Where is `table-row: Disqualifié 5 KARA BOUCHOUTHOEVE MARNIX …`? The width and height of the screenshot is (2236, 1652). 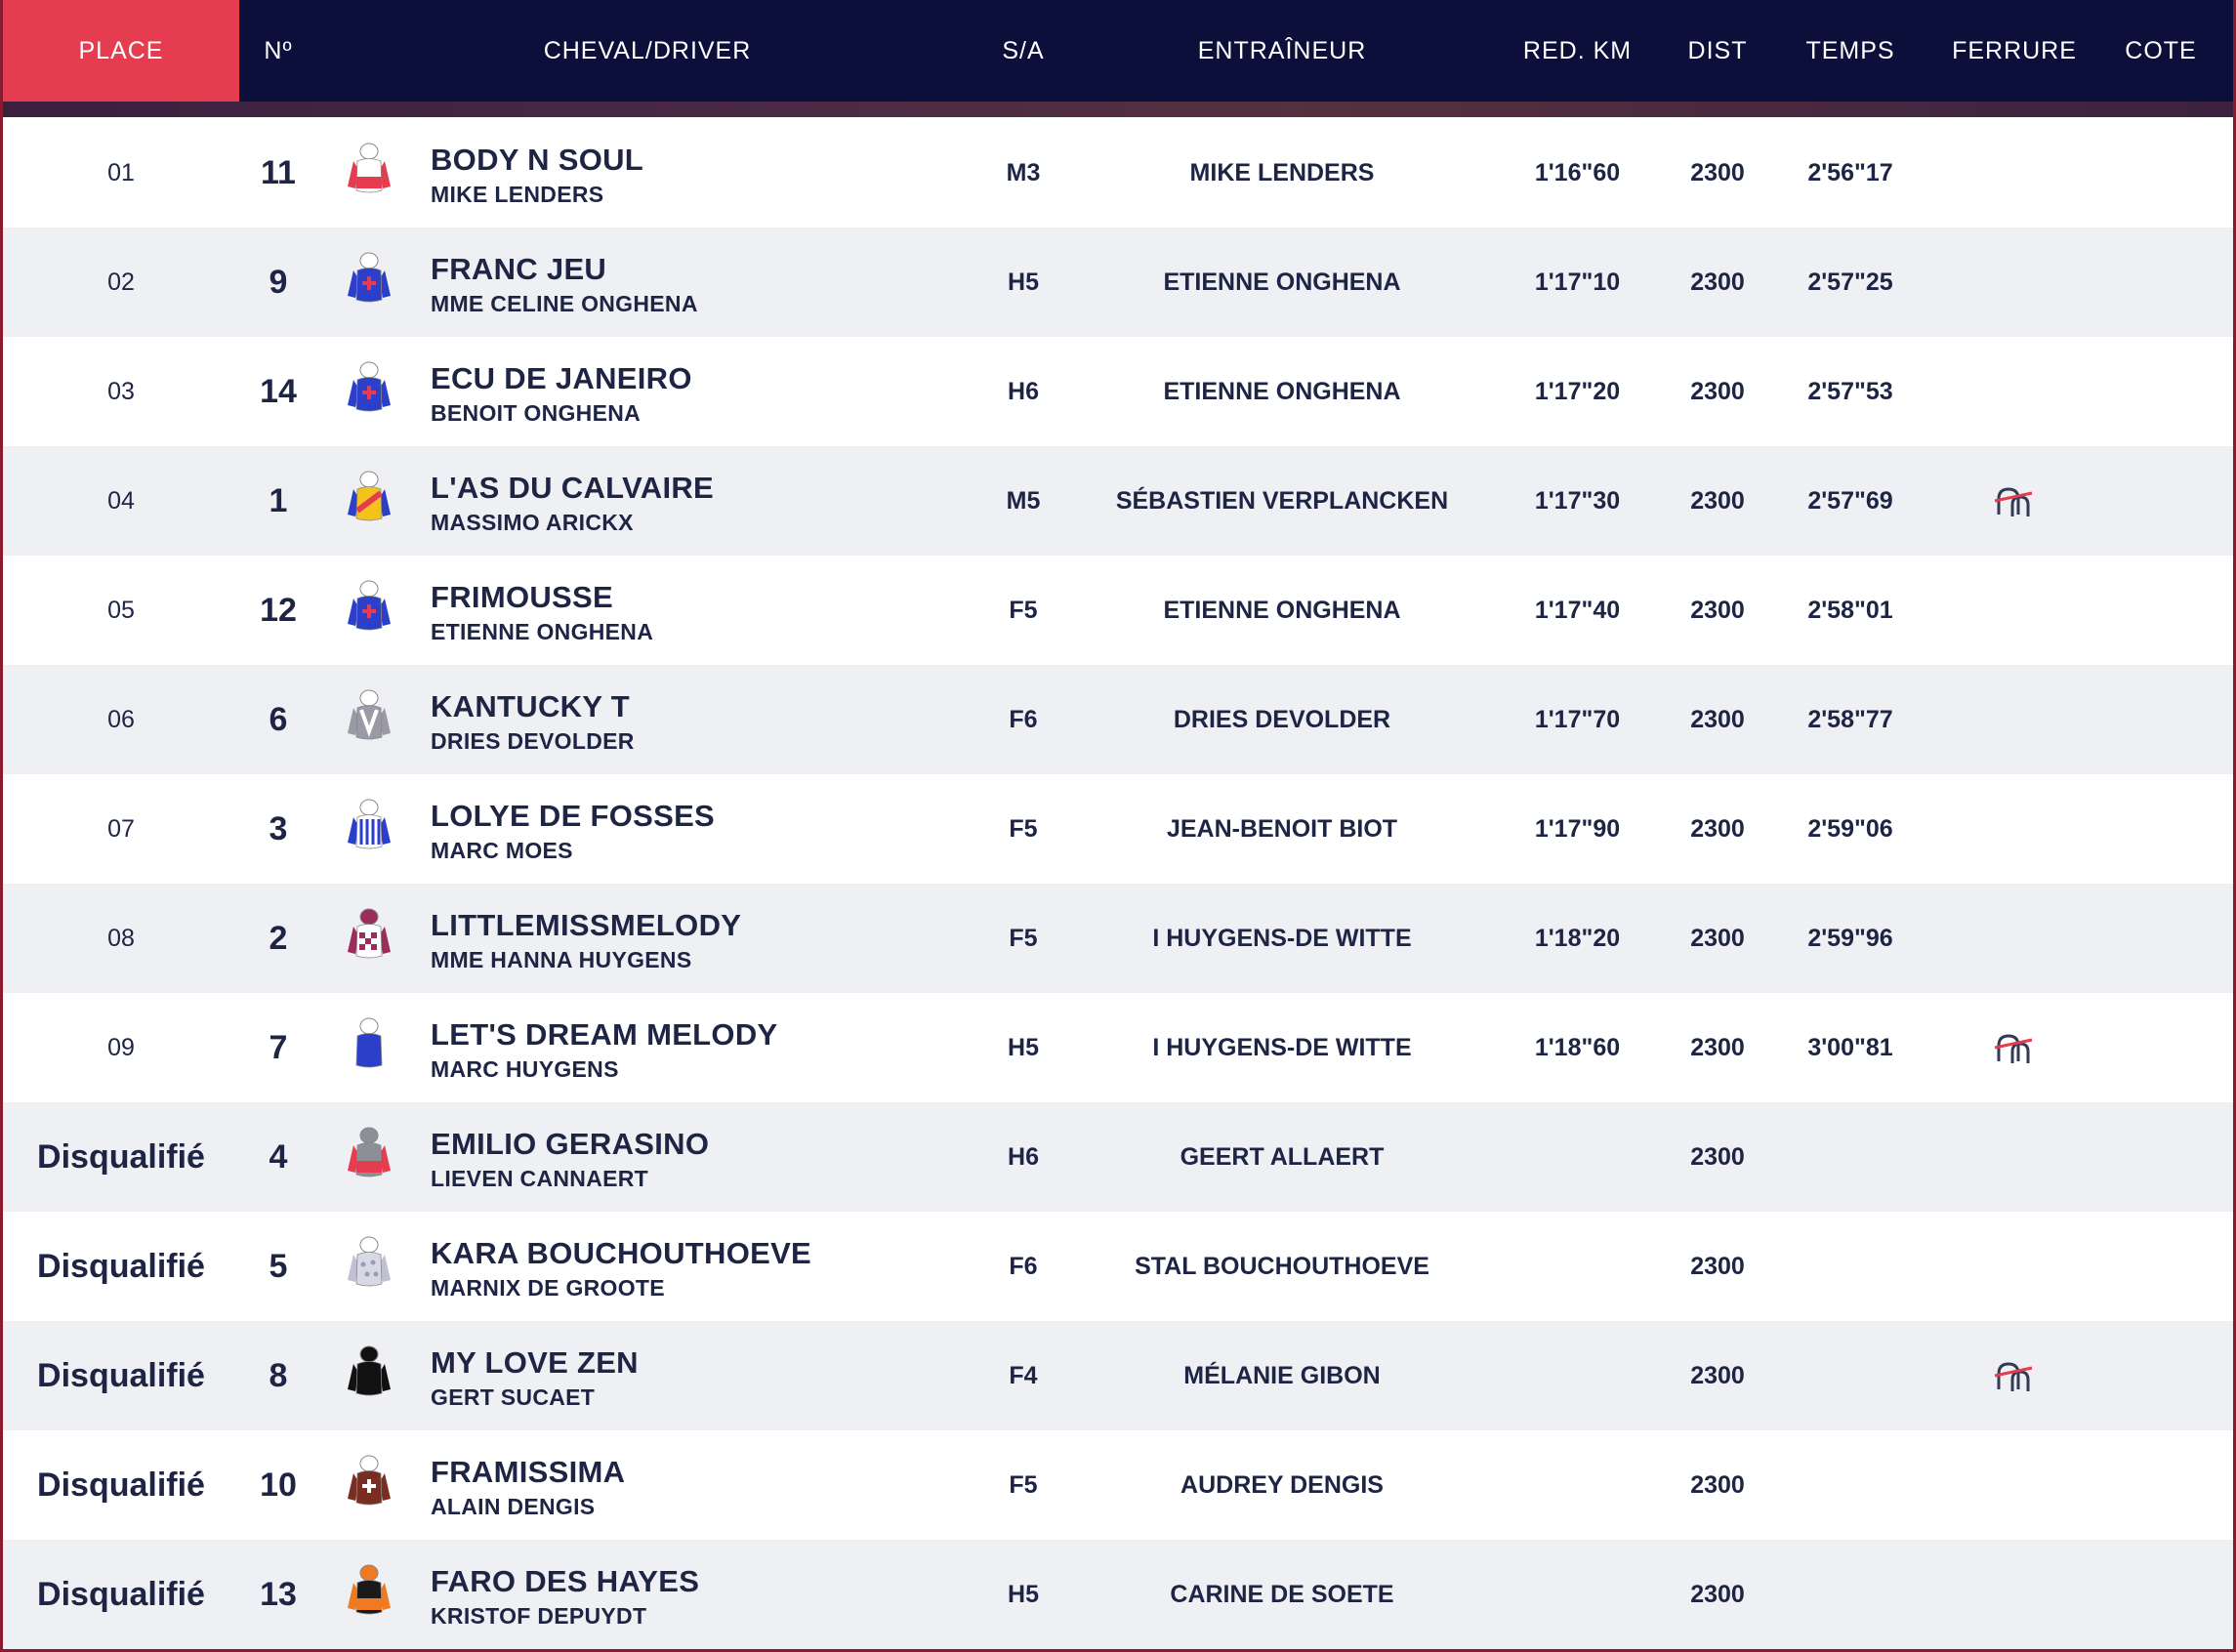 table-row: Disqualifié 5 KARA BOUCHOUTHOEVE MARNIX … is located at coordinates (1118, 1266).